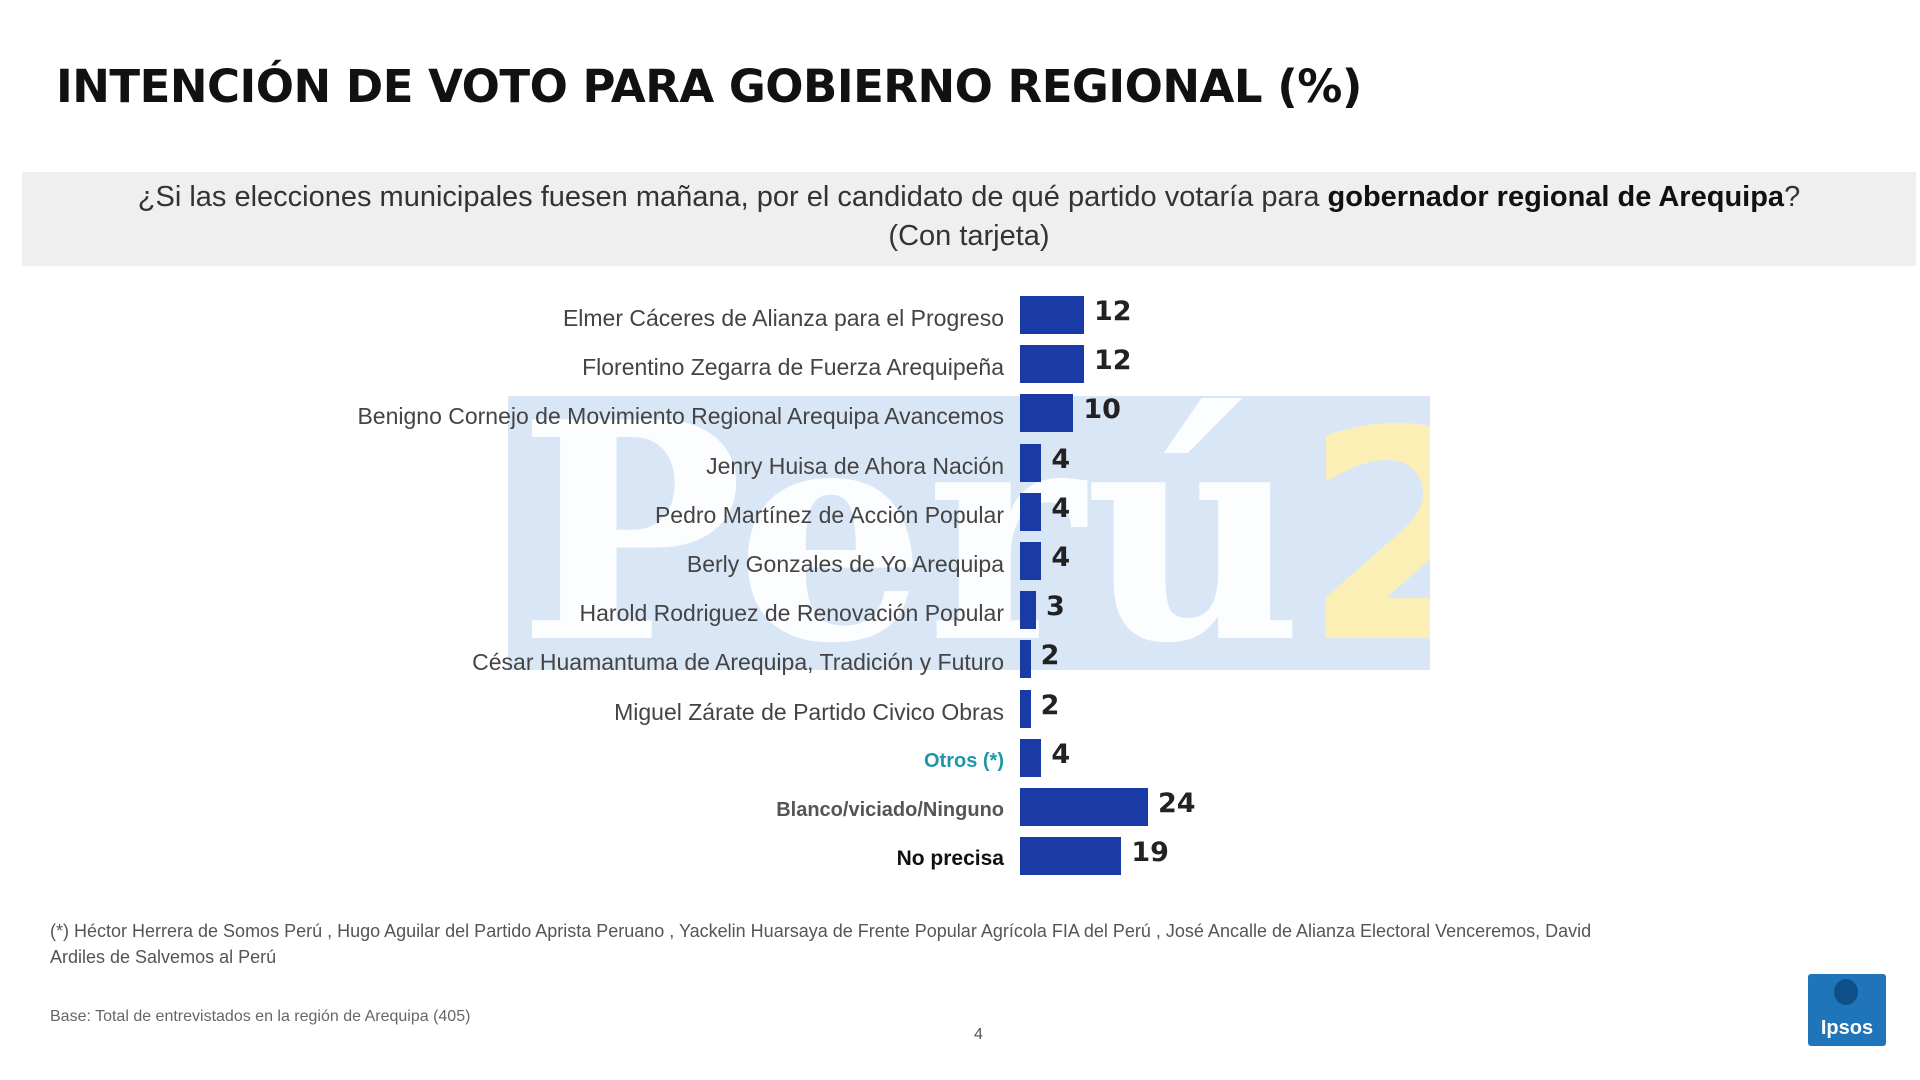  Describe the element at coordinates (845, 564) in the screenshot. I see `category-label: Berly Gonzales de Yo Arequipa` at that location.